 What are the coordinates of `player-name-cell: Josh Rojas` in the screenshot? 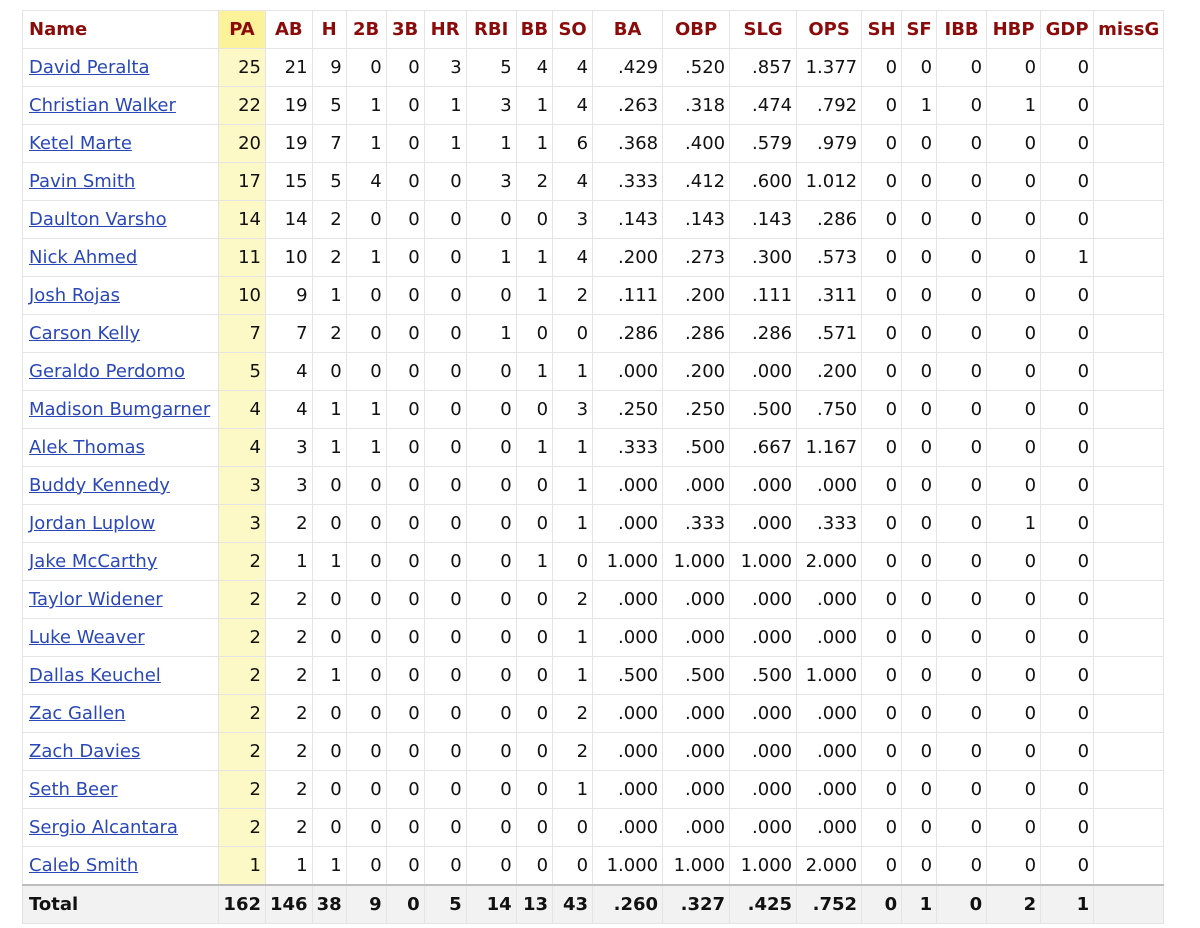 It's located at (120, 295).